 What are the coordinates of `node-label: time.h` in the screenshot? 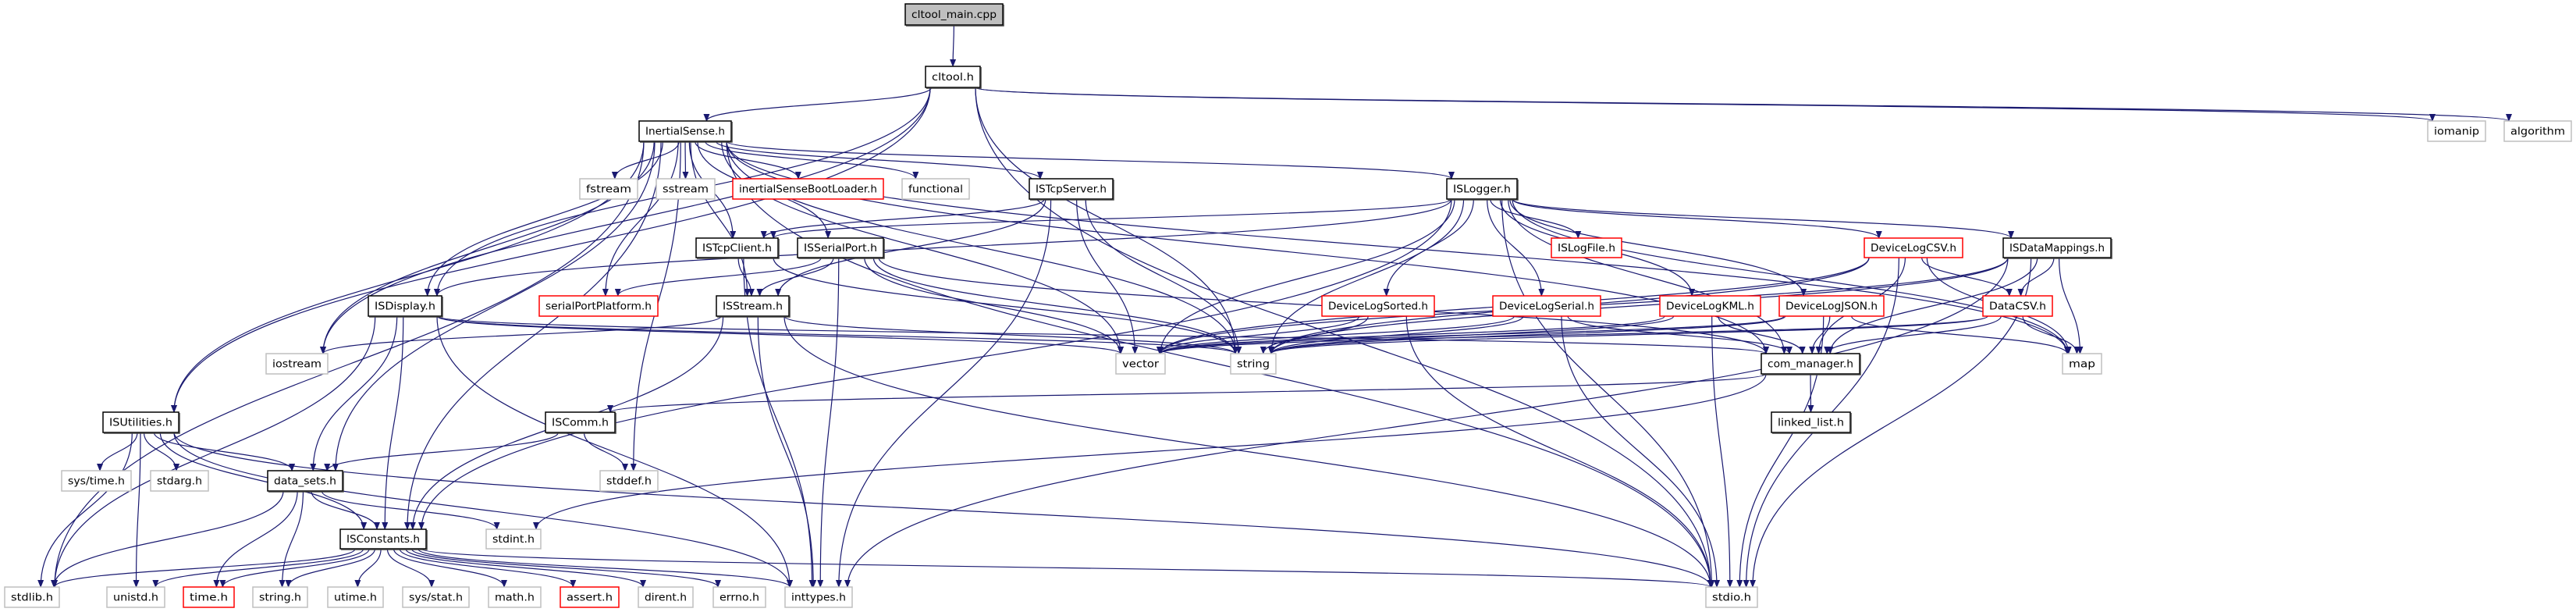 It's located at (209, 598).